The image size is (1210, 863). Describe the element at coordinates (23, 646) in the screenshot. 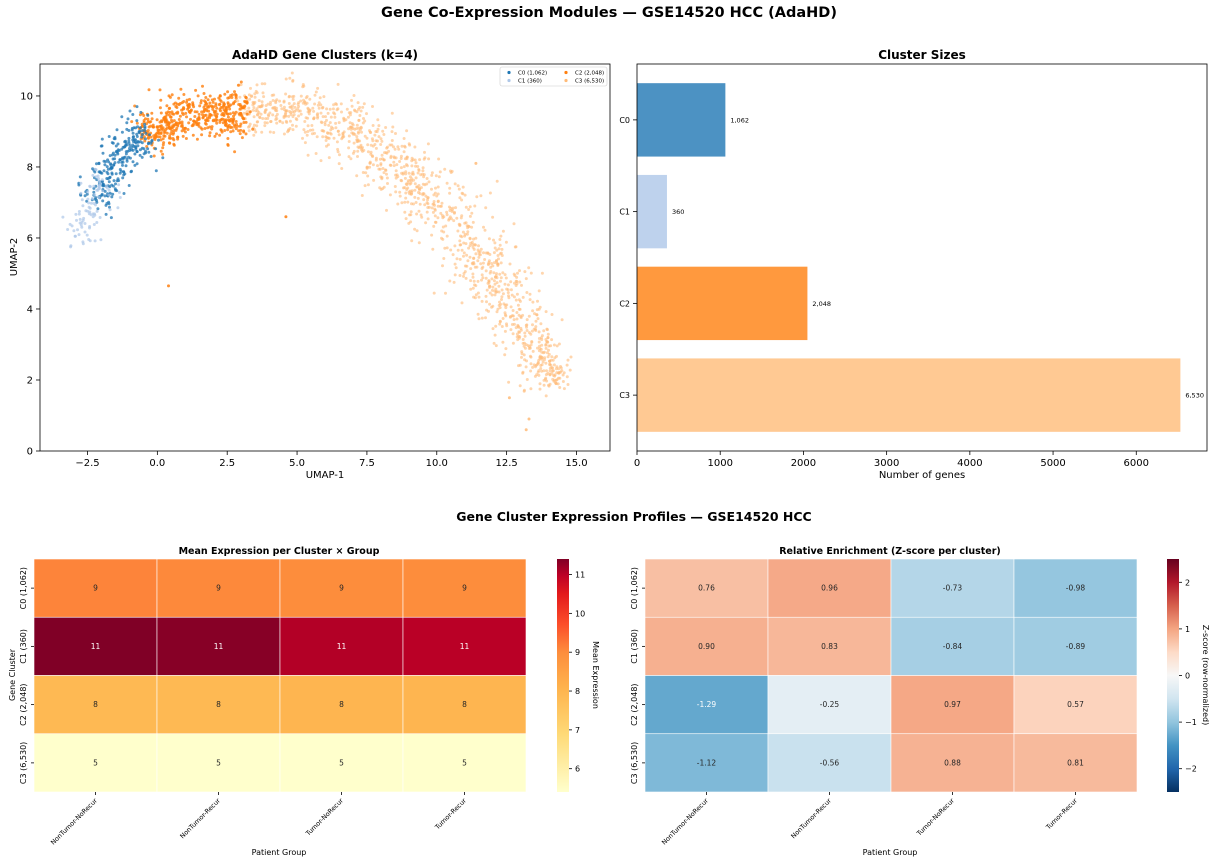

I see `heatmap-row-label: C1 (360)` at that location.